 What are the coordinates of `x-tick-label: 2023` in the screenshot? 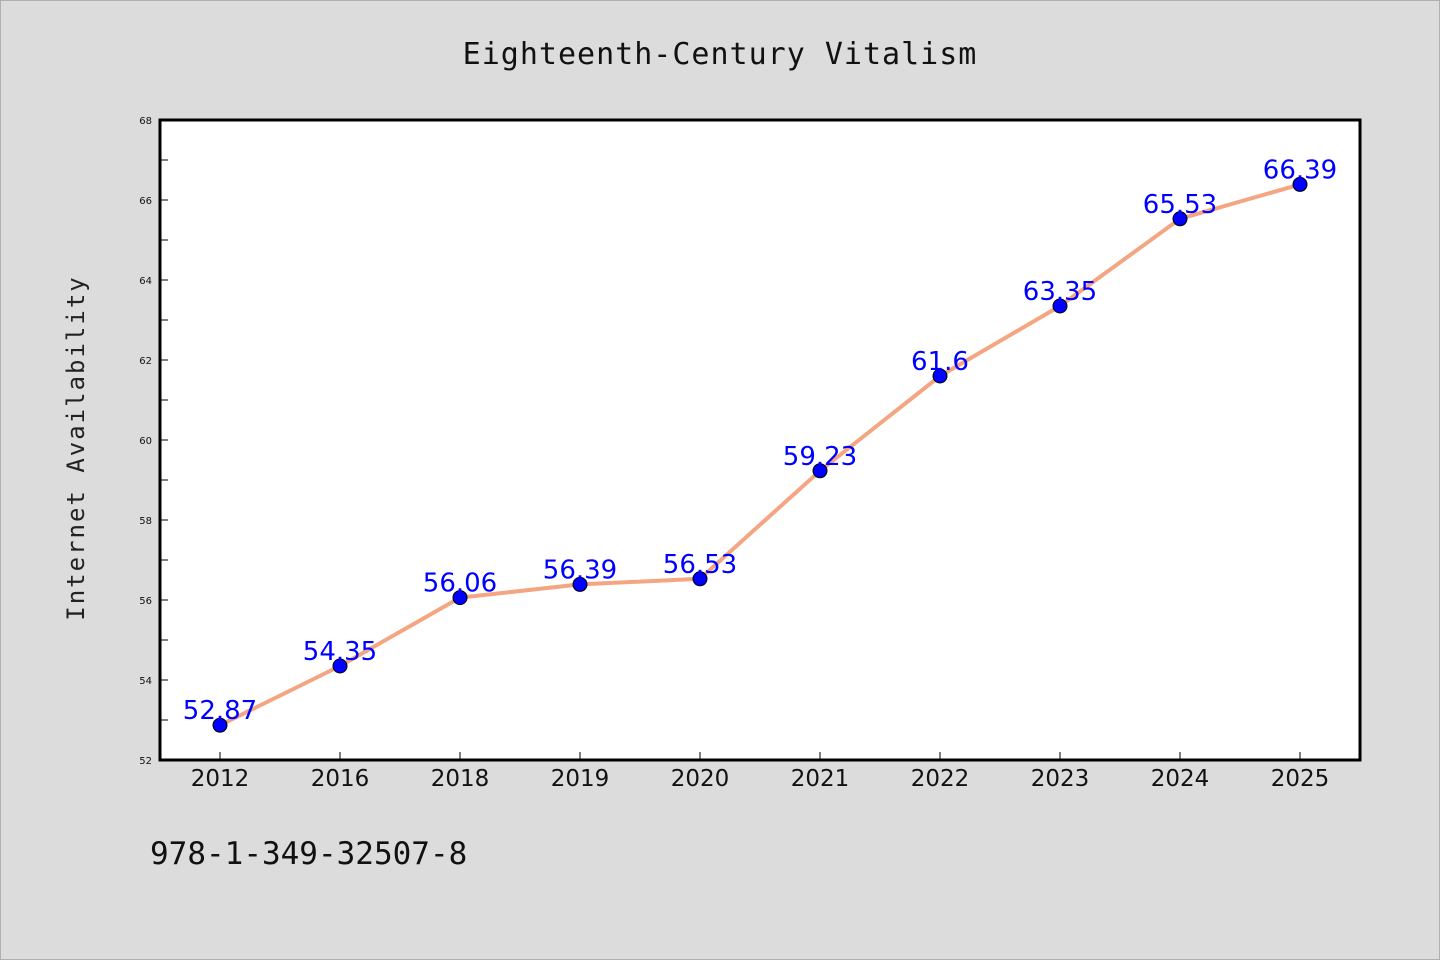 It's located at (1060, 779).